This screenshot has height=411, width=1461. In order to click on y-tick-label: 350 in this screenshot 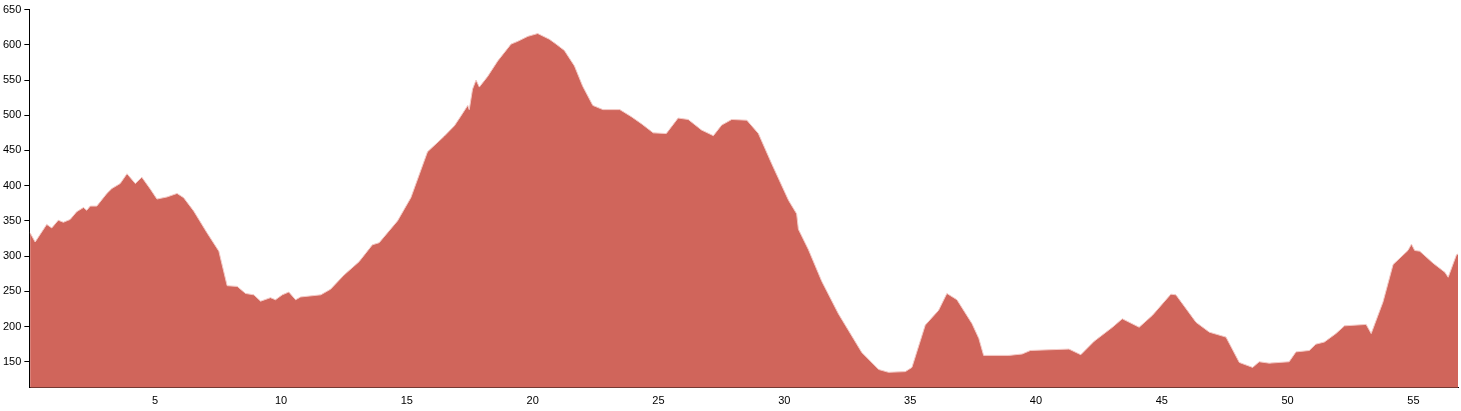, I will do `click(12, 219)`.